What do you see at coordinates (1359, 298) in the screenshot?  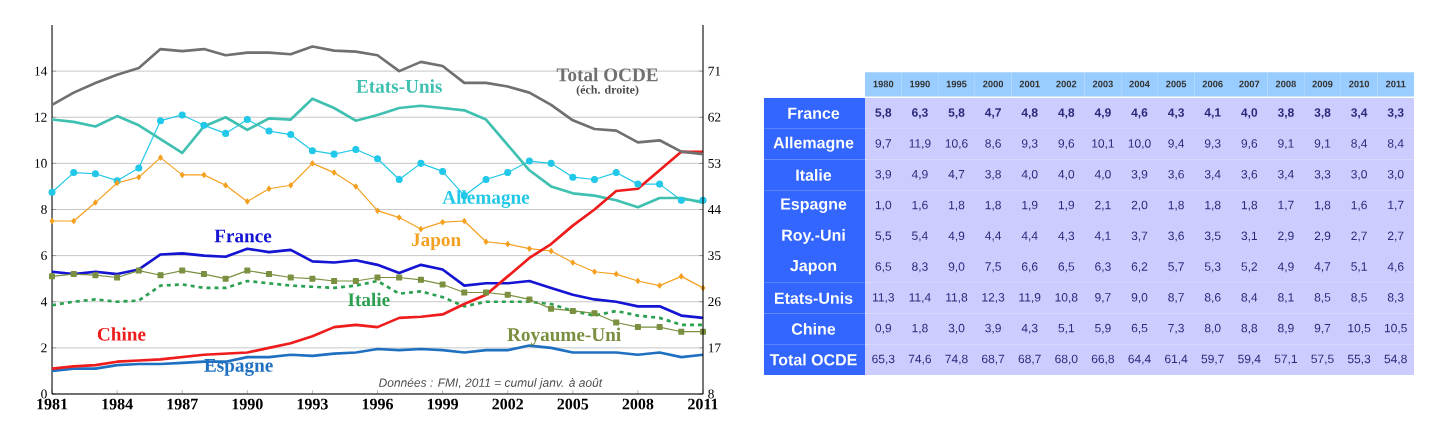 I see `text: 8,5` at bounding box center [1359, 298].